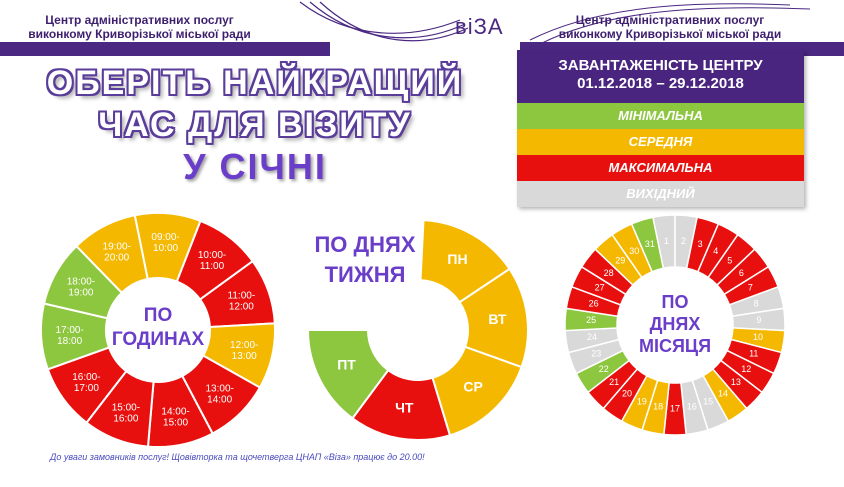  I want to click on weekday-label: ЧТ, so click(404, 408).